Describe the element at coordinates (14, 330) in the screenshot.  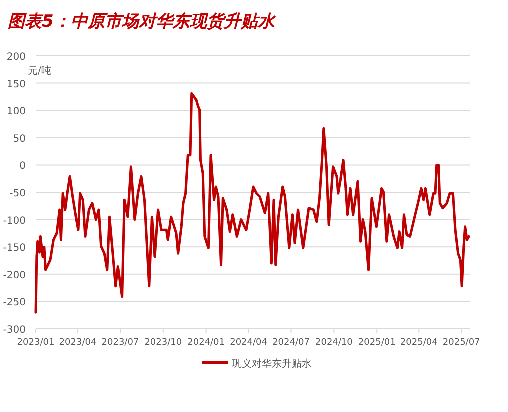
I see `y-tick-label: -300` at that location.